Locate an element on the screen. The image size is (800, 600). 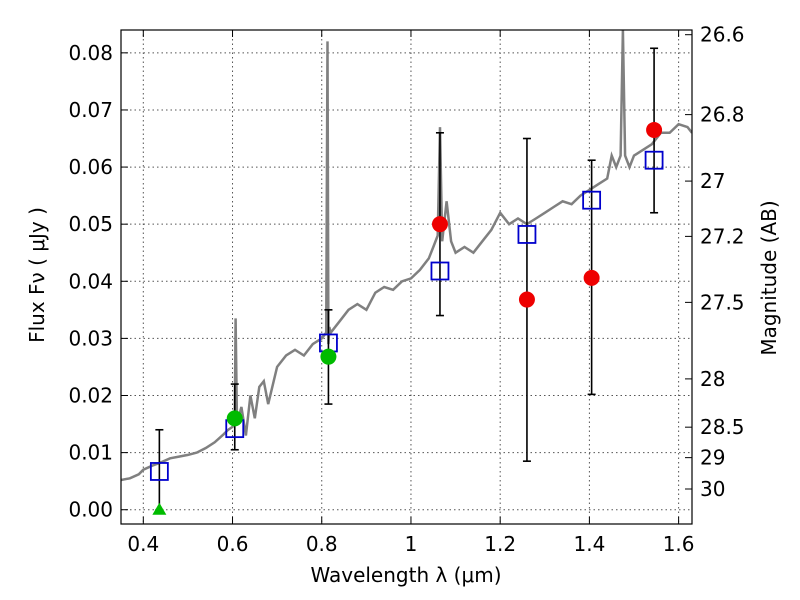
x-tick-label: 1.2 is located at coordinates (500, 544).